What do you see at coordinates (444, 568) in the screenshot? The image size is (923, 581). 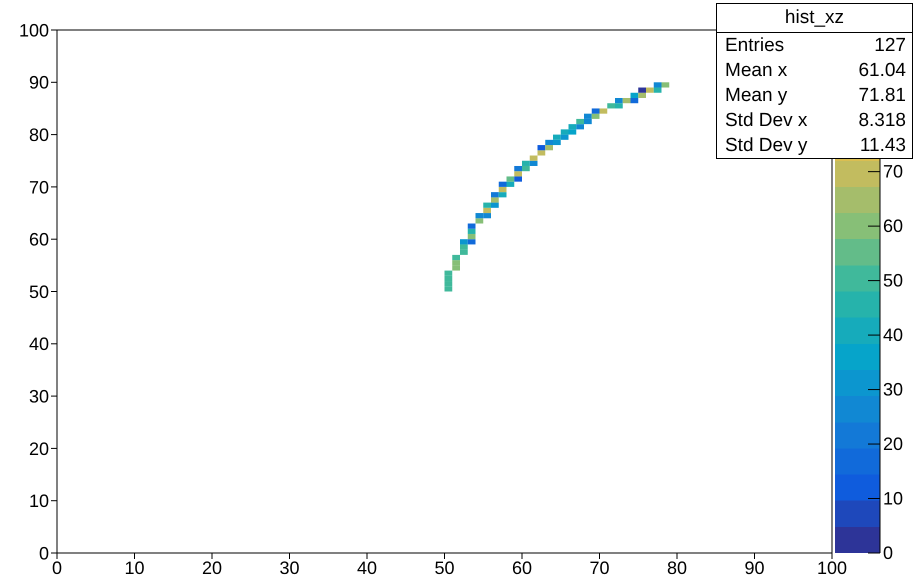 I see `x-tick-label: 50` at bounding box center [444, 568].